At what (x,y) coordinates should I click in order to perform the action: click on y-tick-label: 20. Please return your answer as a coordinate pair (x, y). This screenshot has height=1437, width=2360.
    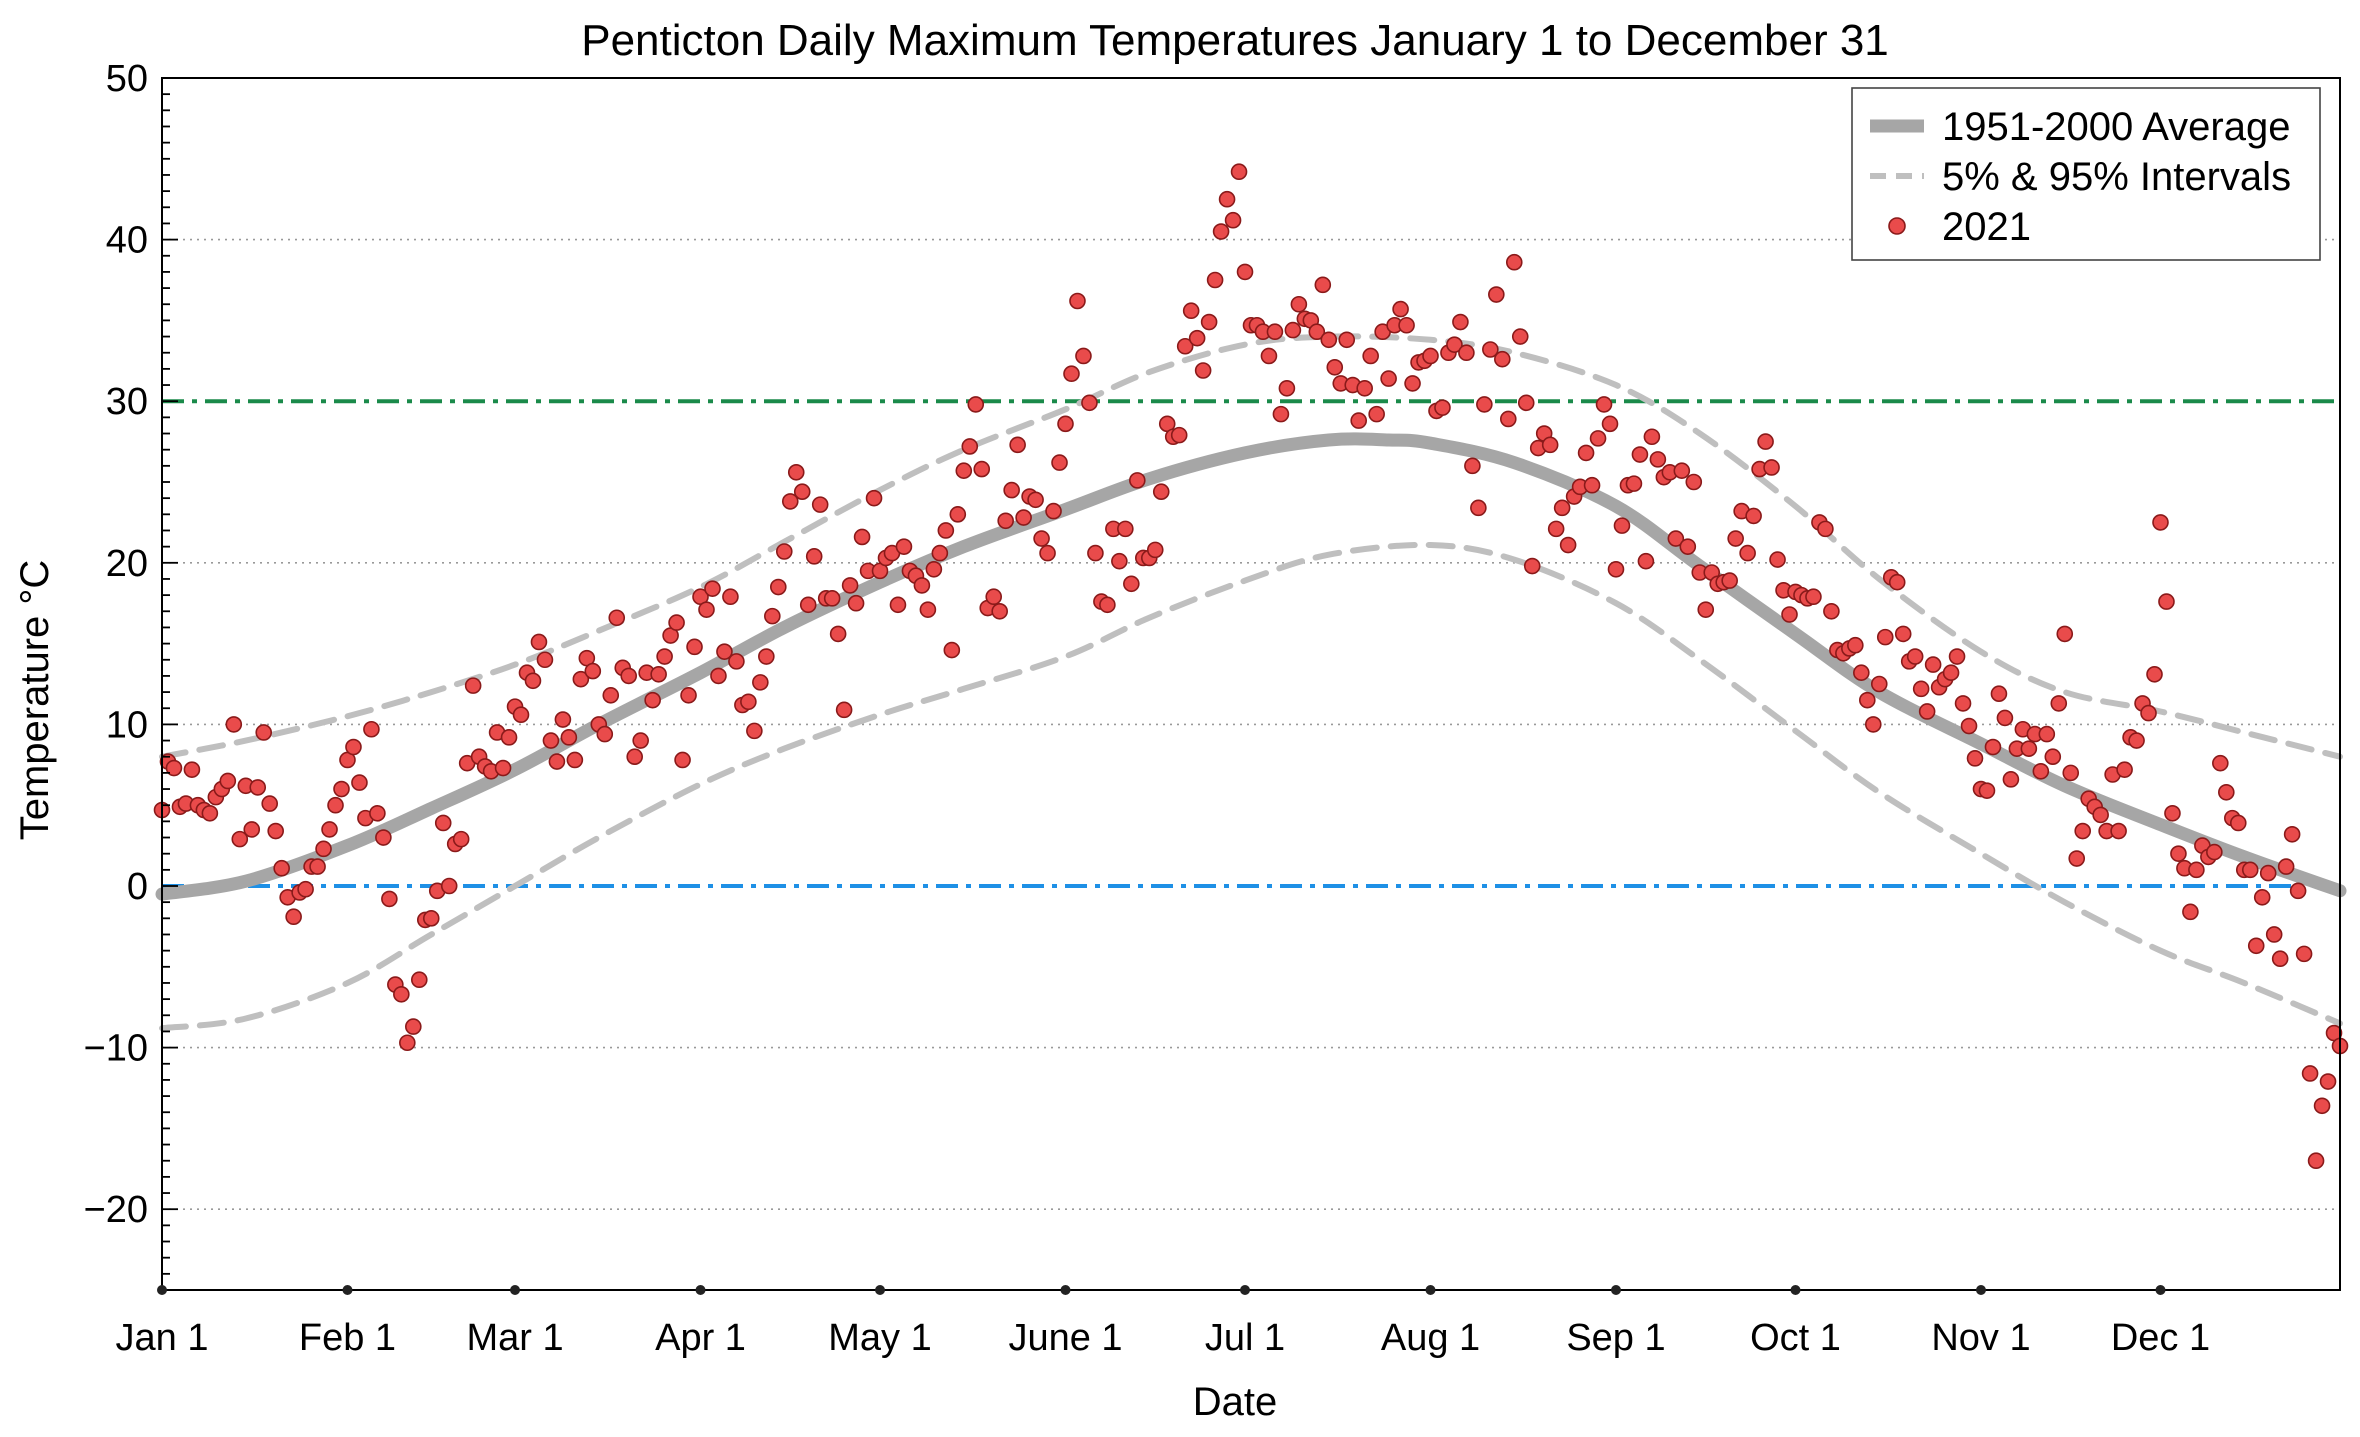
    Looking at the image, I should click on (127, 564).